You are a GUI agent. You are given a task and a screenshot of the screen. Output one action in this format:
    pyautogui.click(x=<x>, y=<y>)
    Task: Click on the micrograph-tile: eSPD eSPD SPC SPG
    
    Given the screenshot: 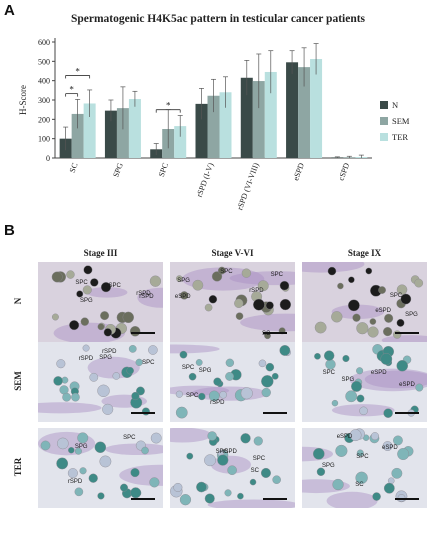 What is the action you would take?
    pyautogui.click(x=364, y=382)
    